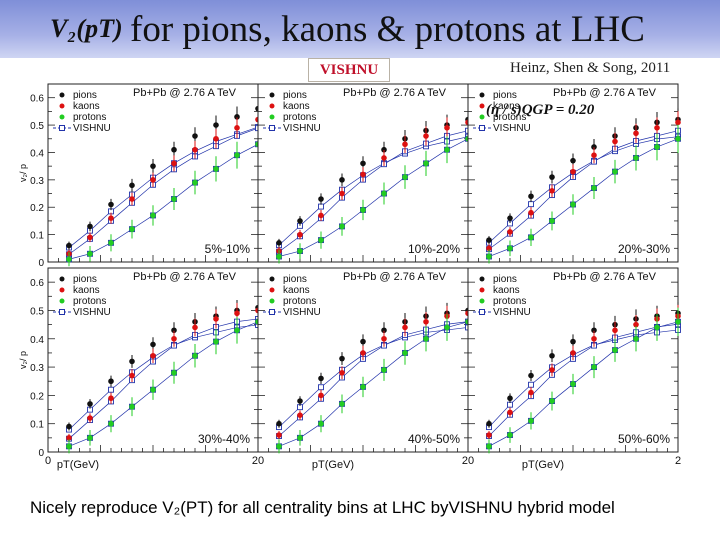  Describe the element at coordinates (468, 461) in the screenshot. I see `x-tick-label-mid-2: 20` at that location.